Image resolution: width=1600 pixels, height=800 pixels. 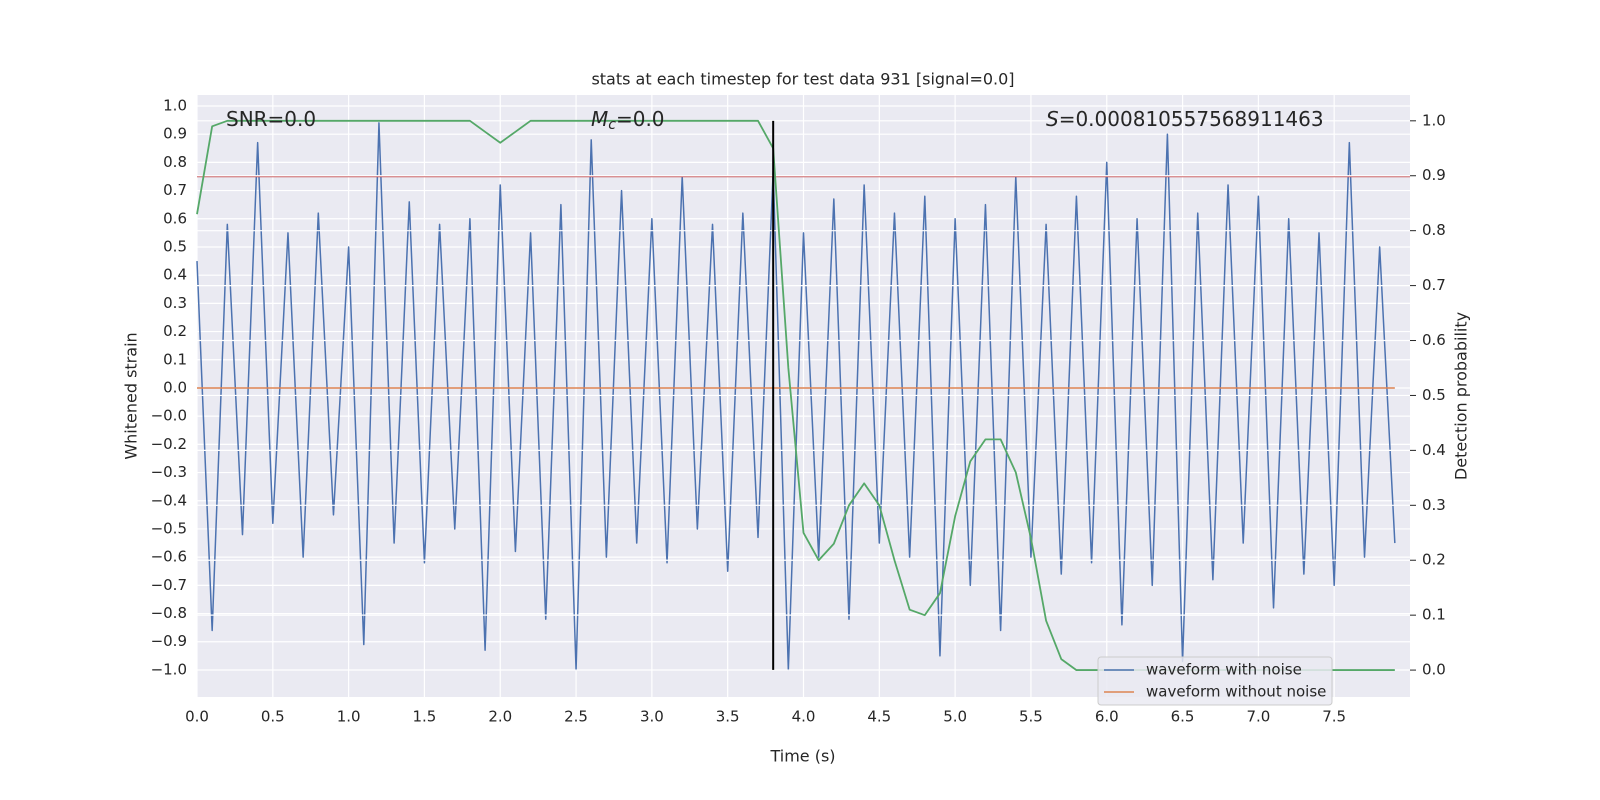 I want to click on y2-tick-label: 0.5, so click(x=1434, y=395).